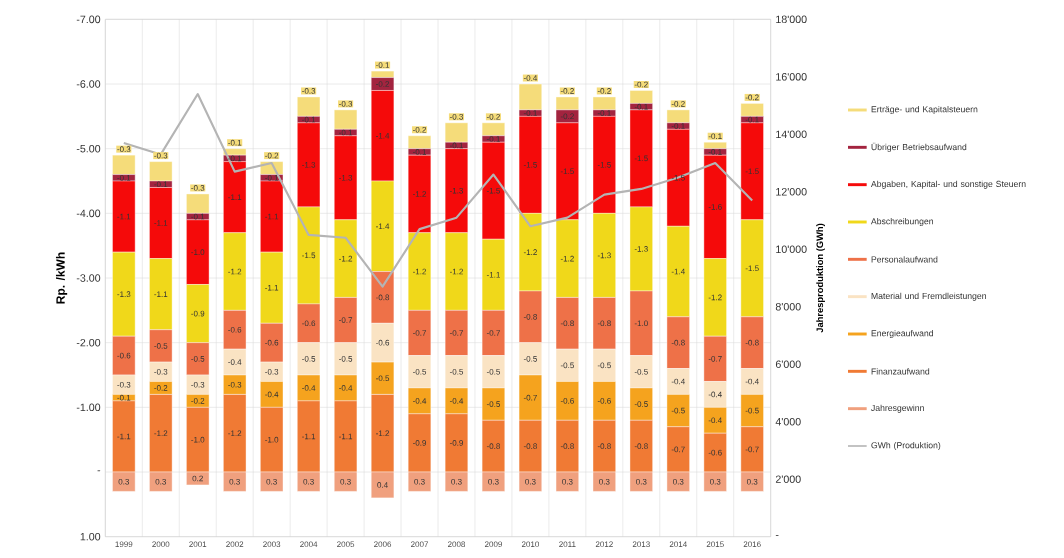 The image size is (1064, 558). I want to click on y2-tick-label: 6'000, so click(788, 364).